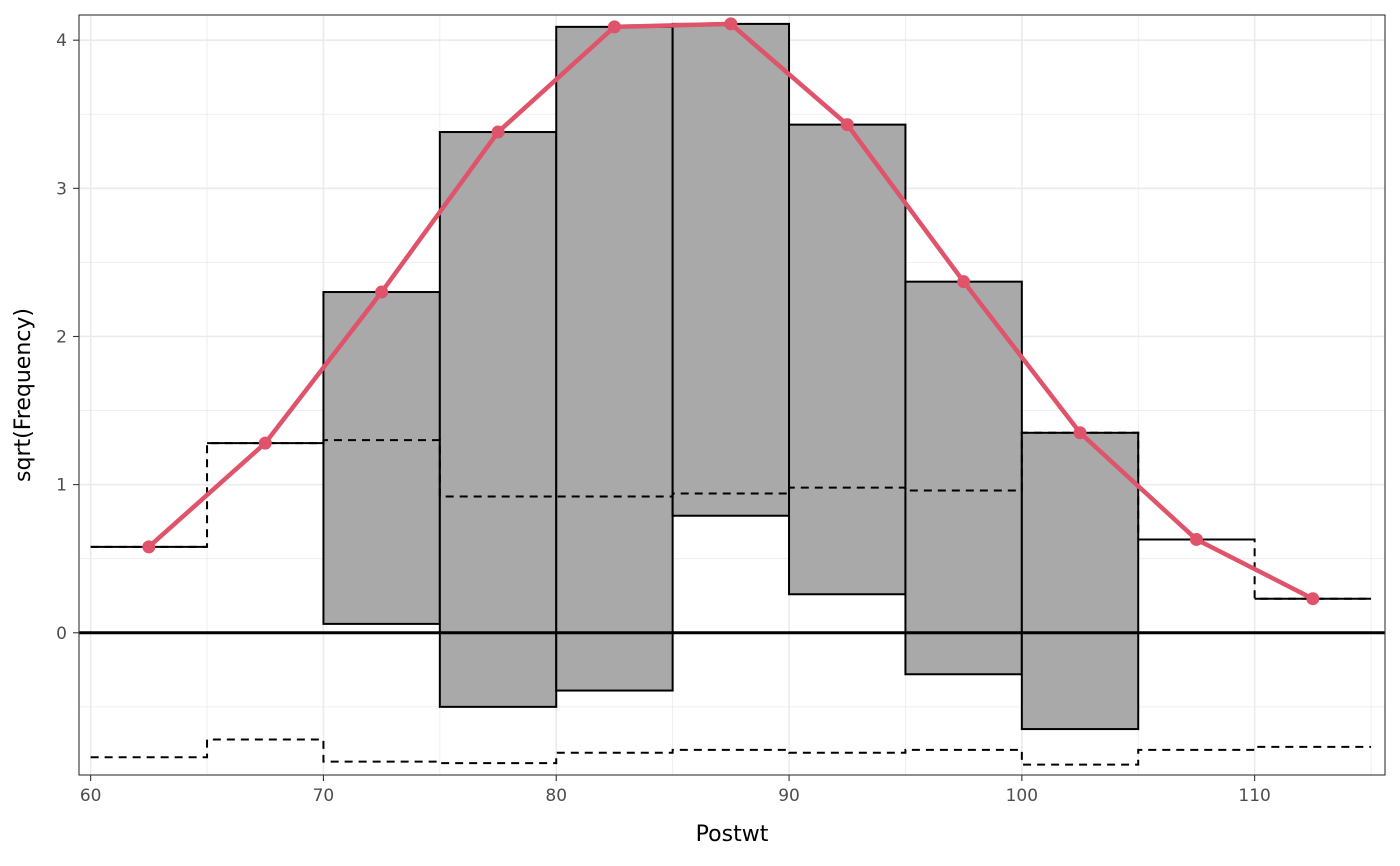 The height and width of the screenshot is (866, 1400). Describe the element at coordinates (23, 395) in the screenshot. I see `y-axis-title: sqrt(Frequency)` at that location.